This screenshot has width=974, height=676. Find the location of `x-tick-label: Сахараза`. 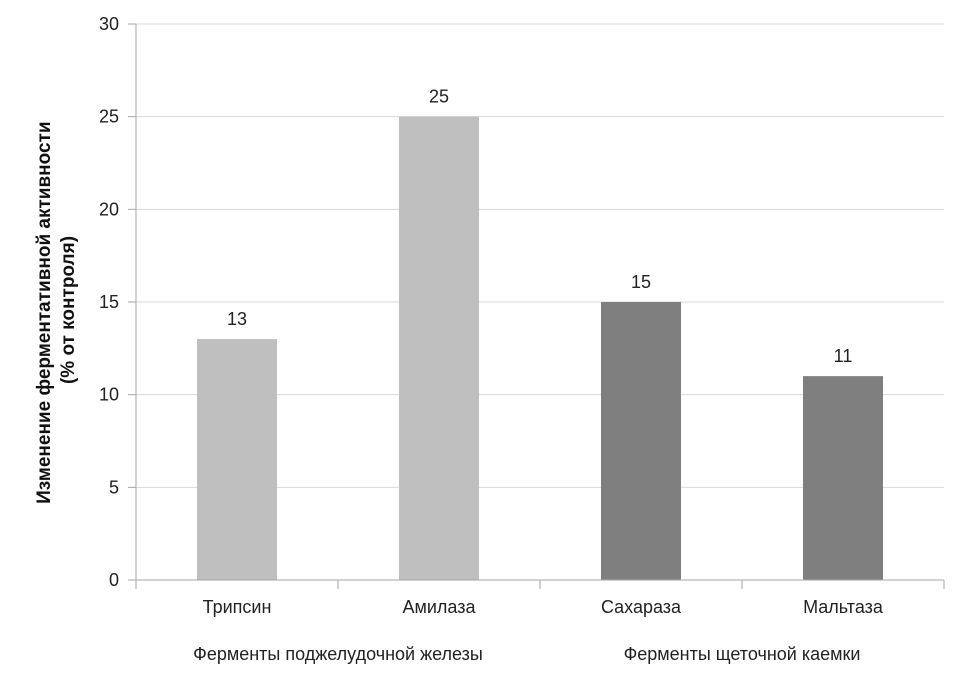

x-tick-label: Сахараза is located at coordinates (641, 607).